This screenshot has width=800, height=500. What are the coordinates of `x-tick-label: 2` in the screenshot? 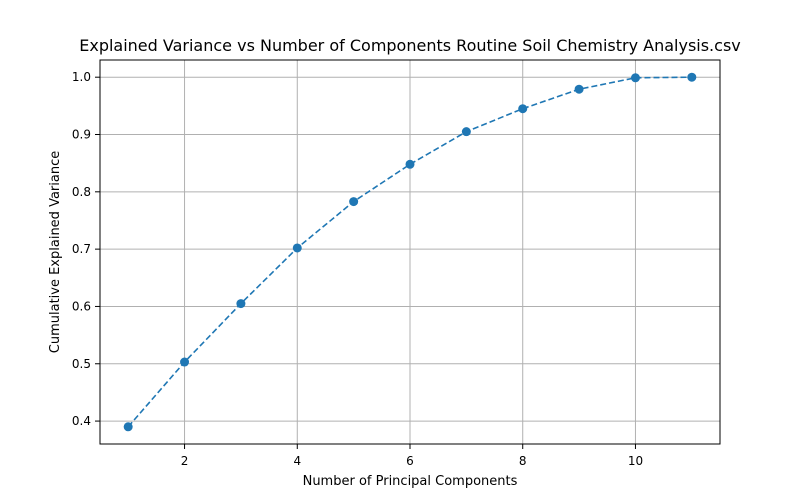 It's located at (185, 461).